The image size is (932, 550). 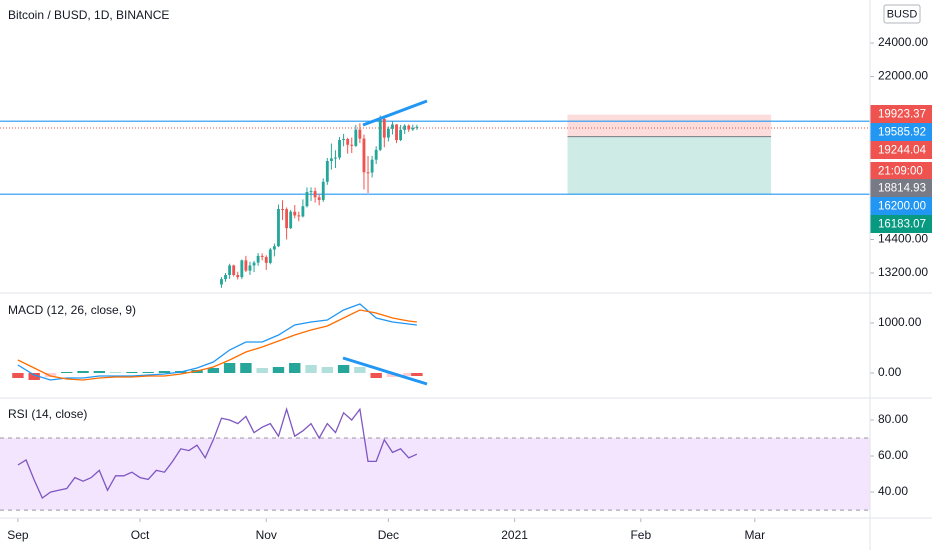 I want to click on y-tick-label: 22000.00, so click(x=903, y=76).